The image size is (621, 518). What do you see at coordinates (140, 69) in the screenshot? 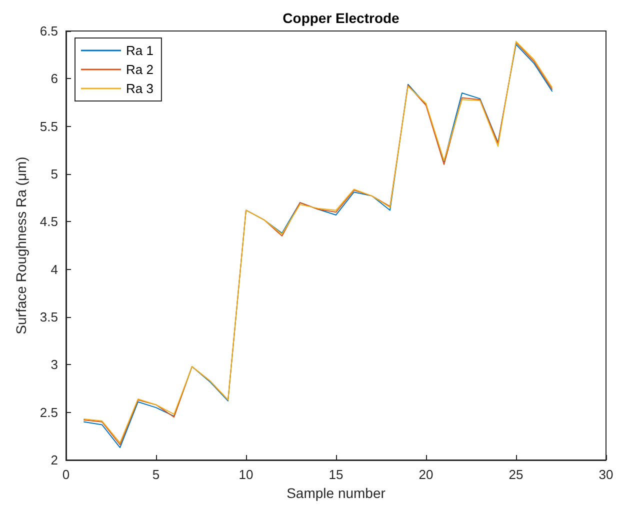
I see `legend-label: Ra 2` at bounding box center [140, 69].